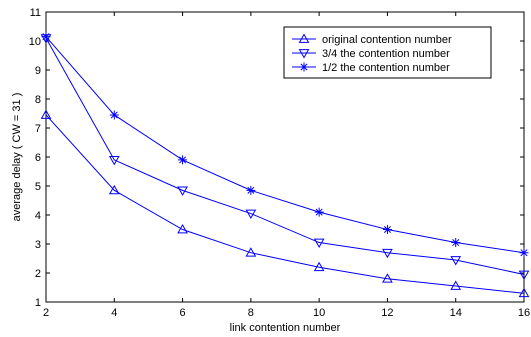  I want to click on x-tick-label: 10, so click(319, 313).